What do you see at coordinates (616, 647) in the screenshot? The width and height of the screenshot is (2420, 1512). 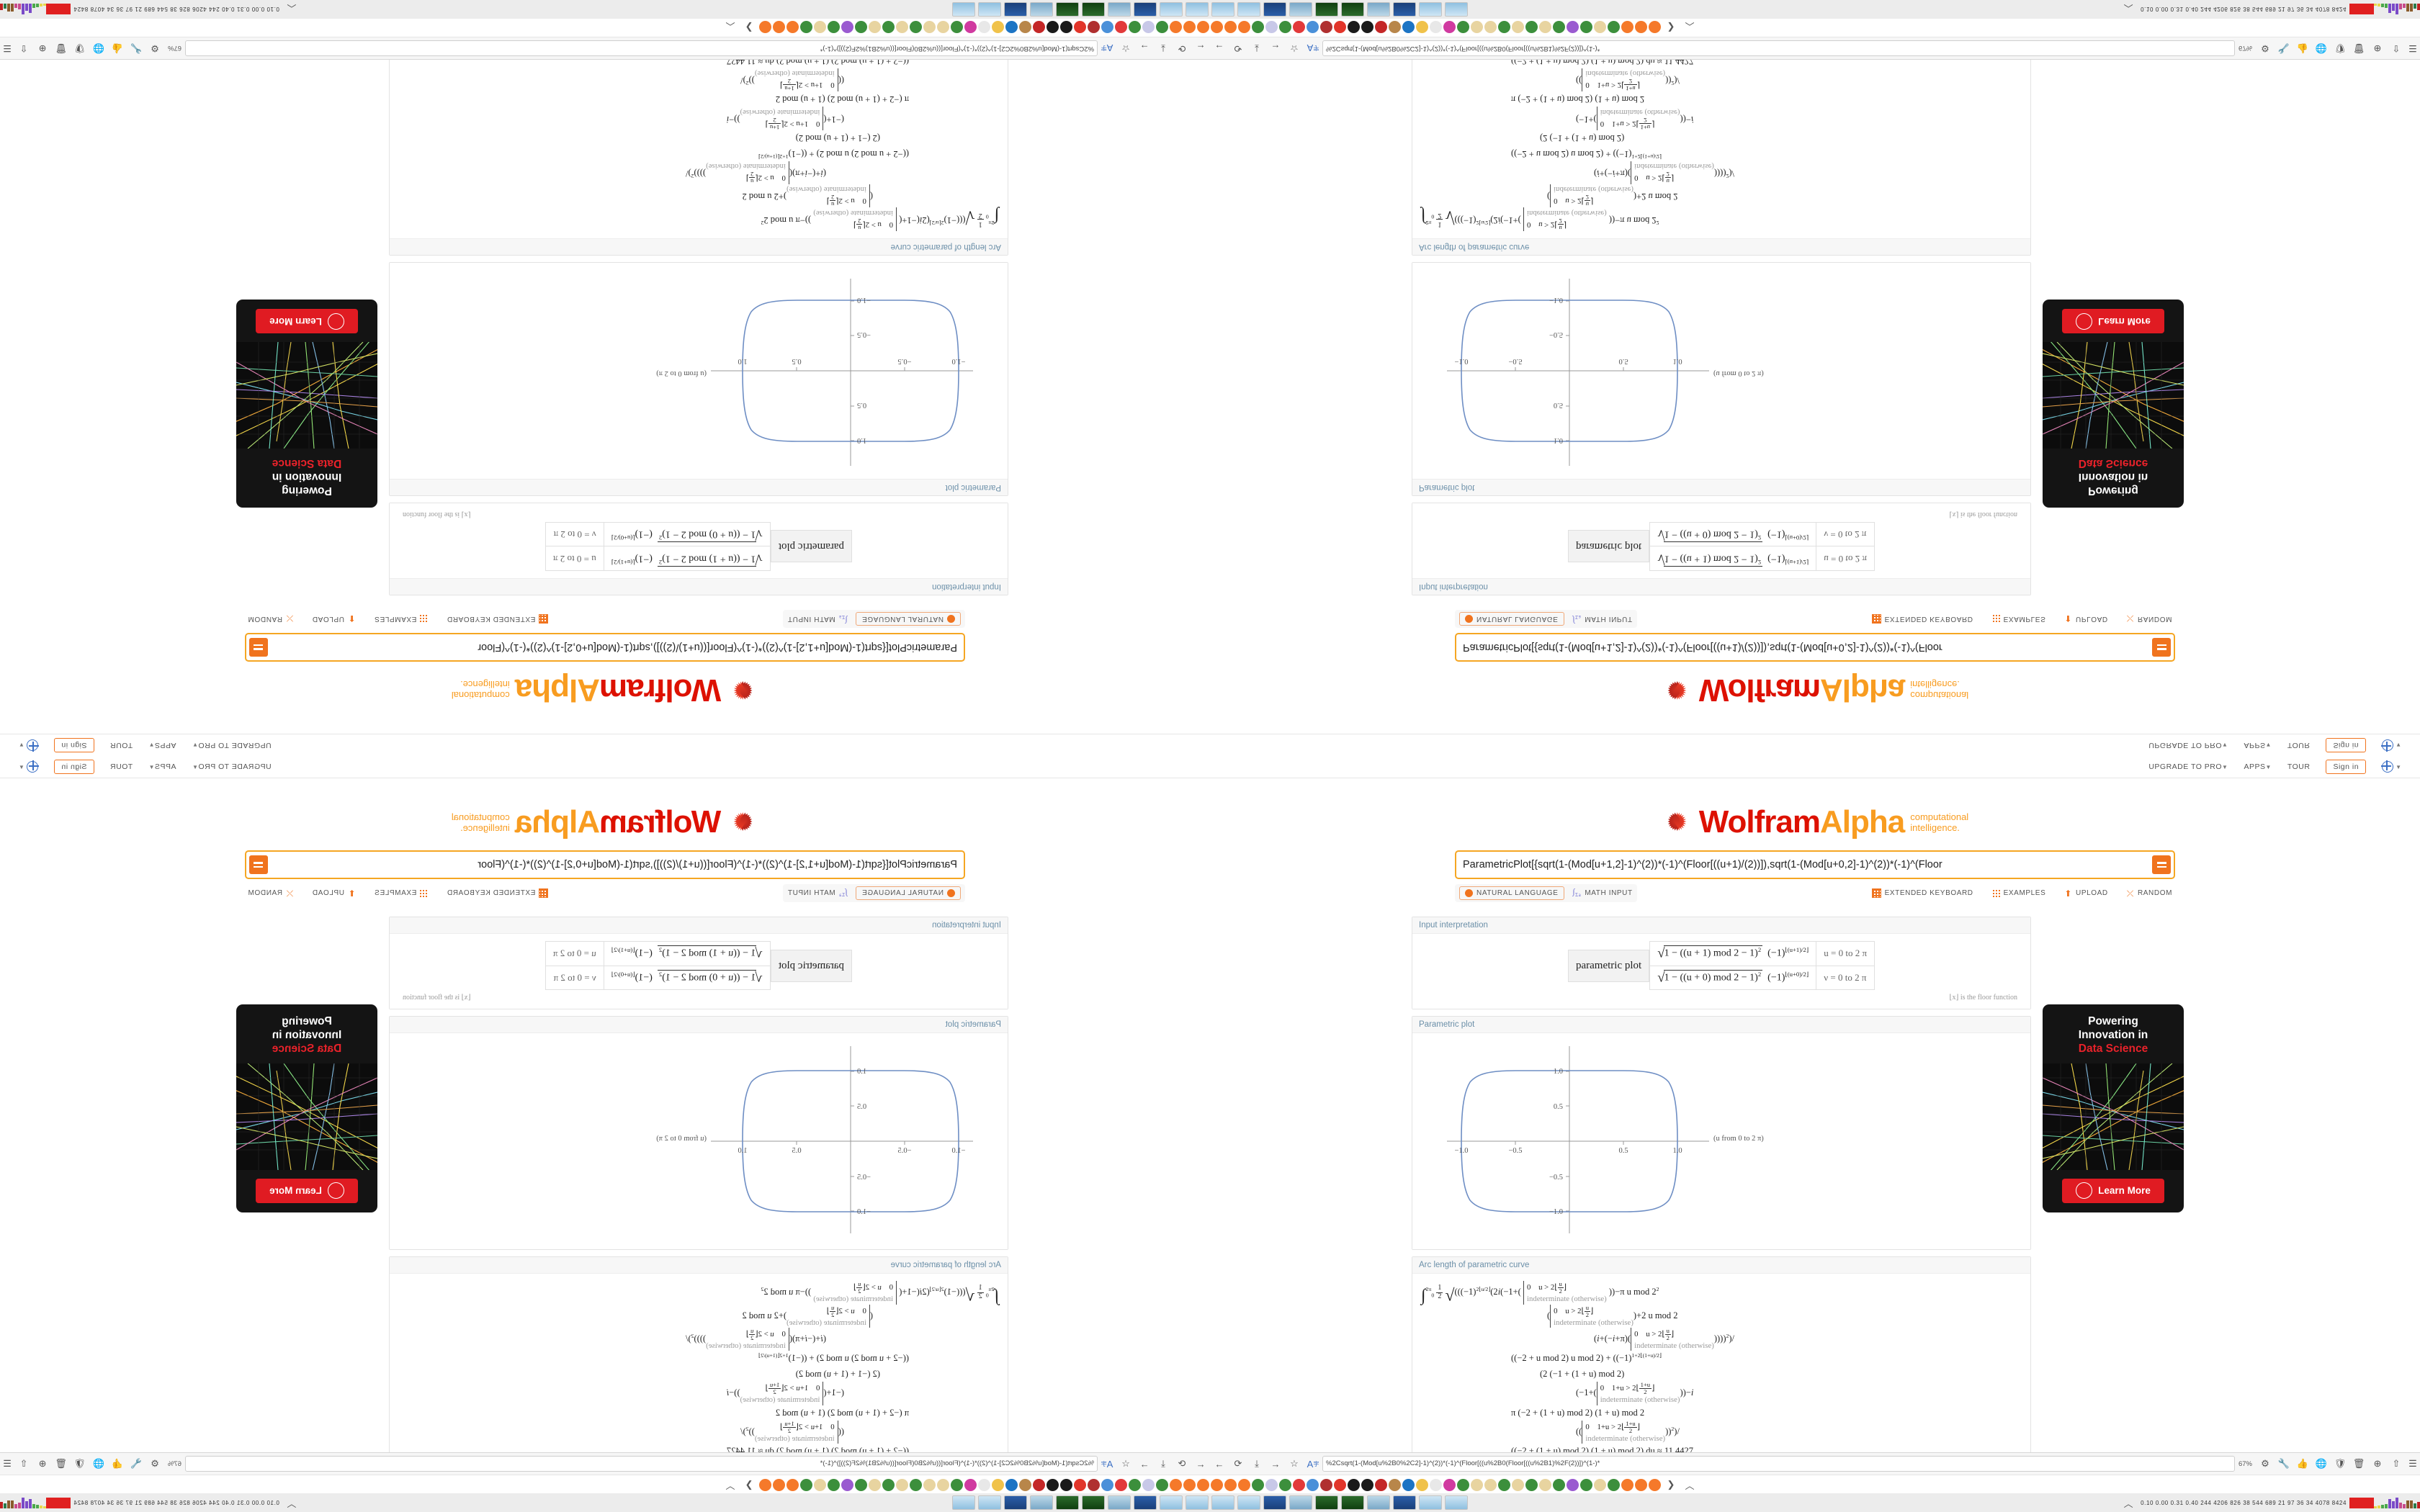 I see `search-input` at bounding box center [616, 647].